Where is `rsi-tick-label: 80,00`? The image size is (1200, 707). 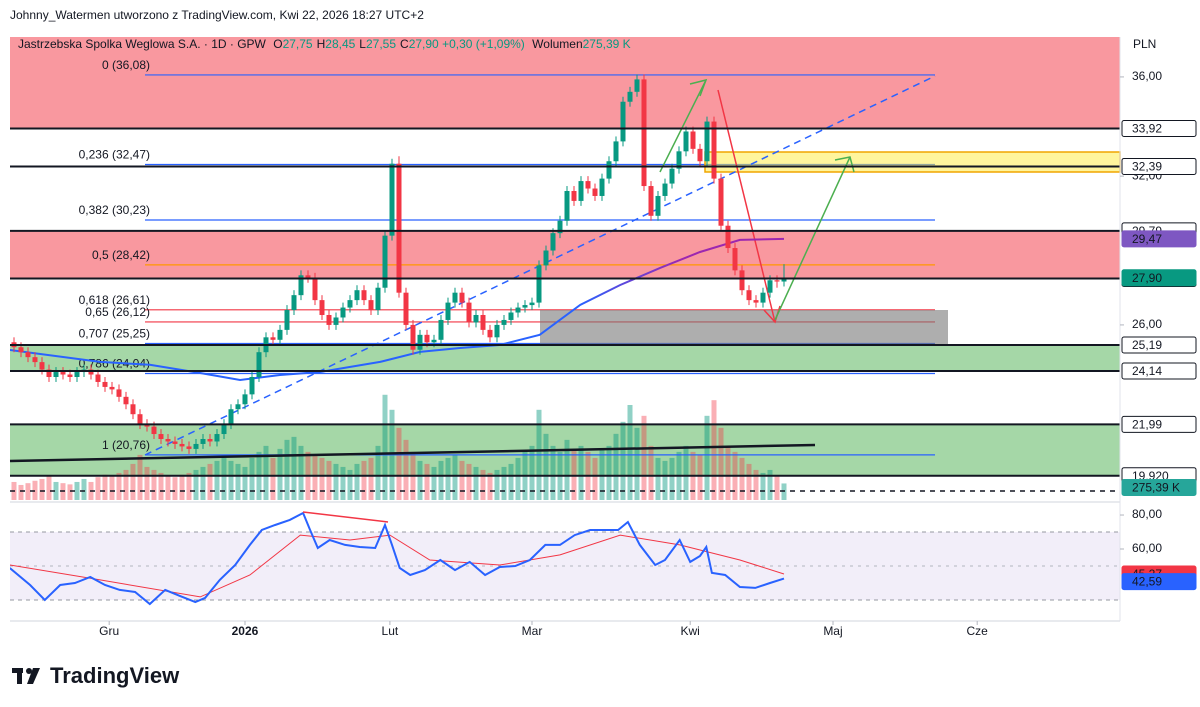
rsi-tick-label: 80,00 is located at coordinates (1147, 514).